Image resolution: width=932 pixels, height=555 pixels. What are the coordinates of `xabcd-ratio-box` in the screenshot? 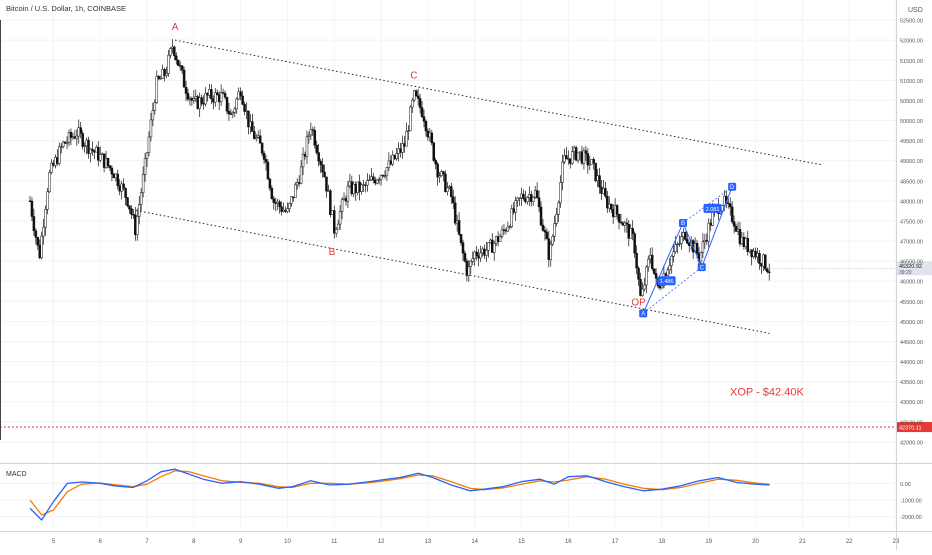 It's located at (666, 281).